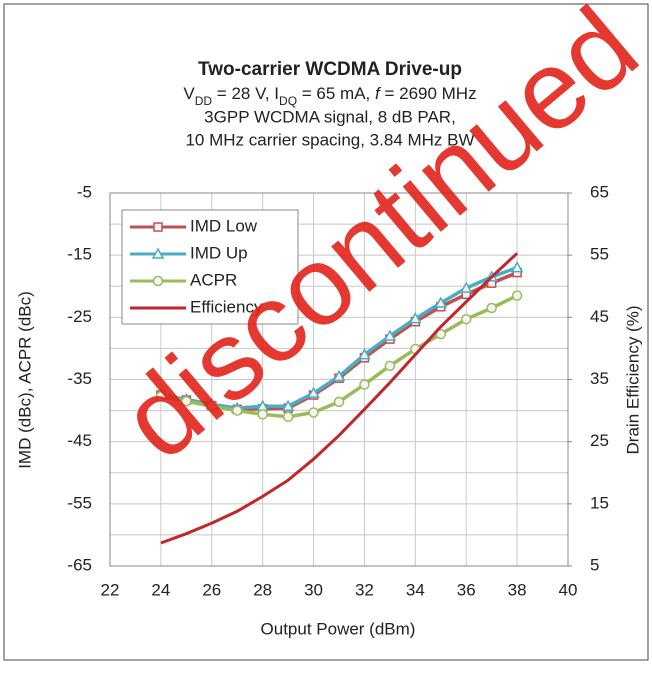 The width and height of the screenshot is (652, 677). I want to click on chart-conditions: VDD = 28 V, IDQ = 65 mA, f = 2690 MHz, so click(329, 96).